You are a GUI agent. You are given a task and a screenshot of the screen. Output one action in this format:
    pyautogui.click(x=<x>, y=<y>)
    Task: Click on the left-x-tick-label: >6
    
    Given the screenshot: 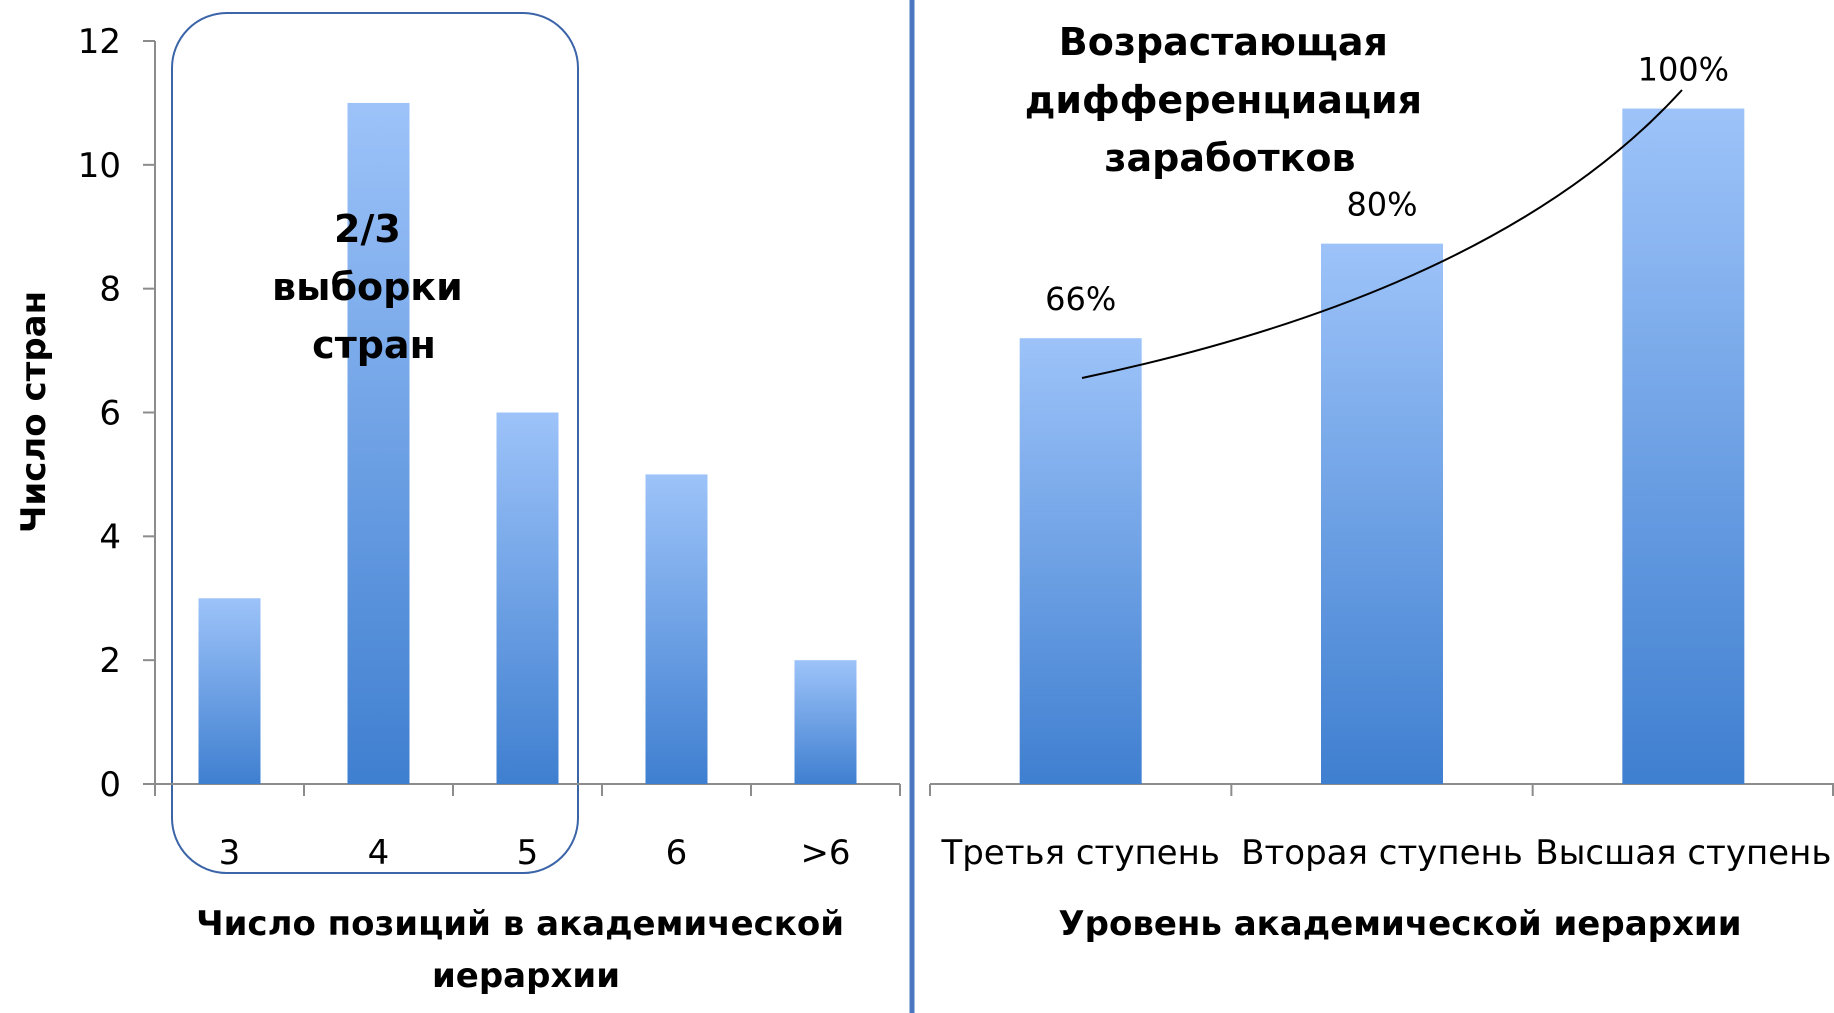 What is the action you would take?
    pyautogui.click(x=825, y=853)
    